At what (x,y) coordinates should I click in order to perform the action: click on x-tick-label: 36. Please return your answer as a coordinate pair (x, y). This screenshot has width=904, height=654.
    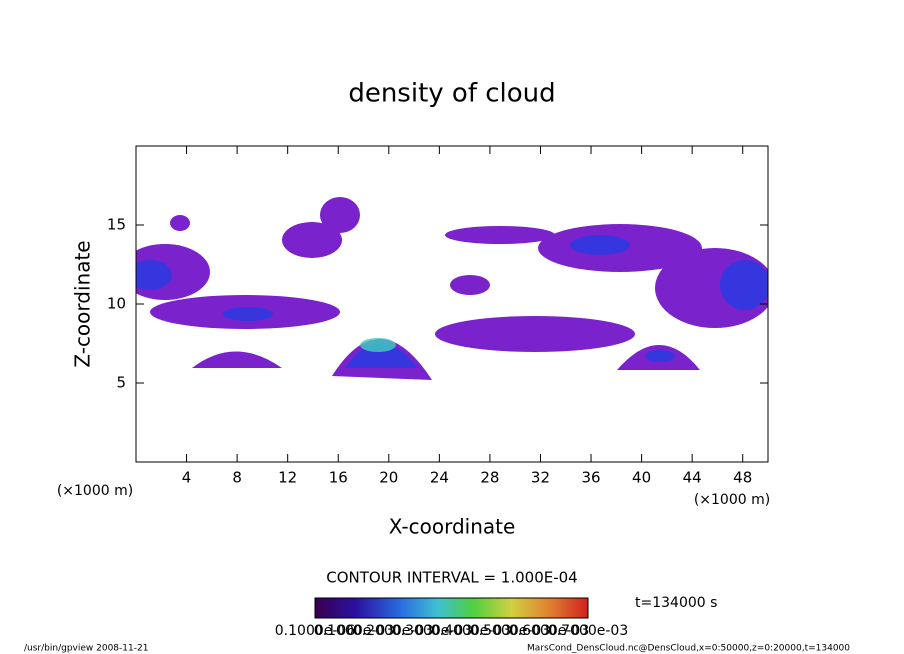
    Looking at the image, I should click on (590, 478).